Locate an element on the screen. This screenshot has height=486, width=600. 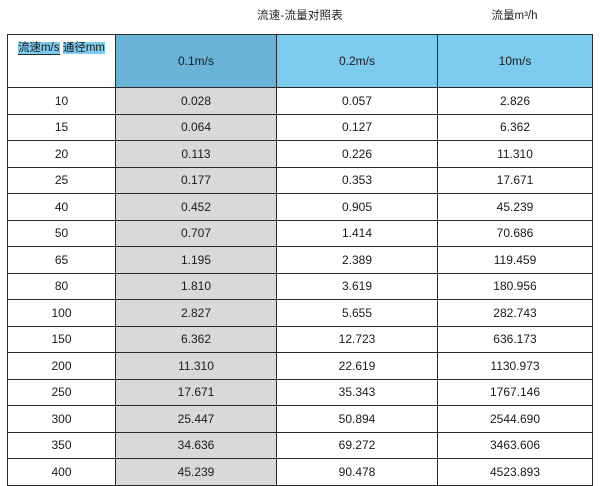
cell-flow-01: 0.452 is located at coordinates (196, 207).